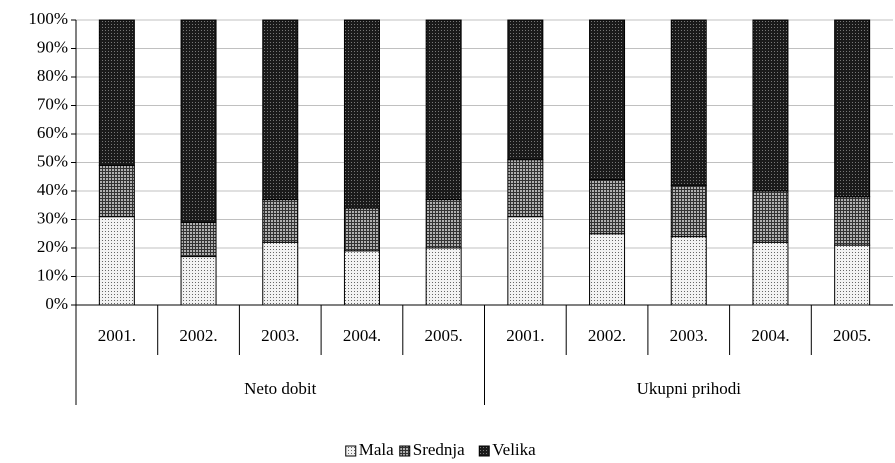 The height and width of the screenshot is (463, 895). What do you see at coordinates (52, 246) in the screenshot?
I see `y-tick-label: 20%` at bounding box center [52, 246].